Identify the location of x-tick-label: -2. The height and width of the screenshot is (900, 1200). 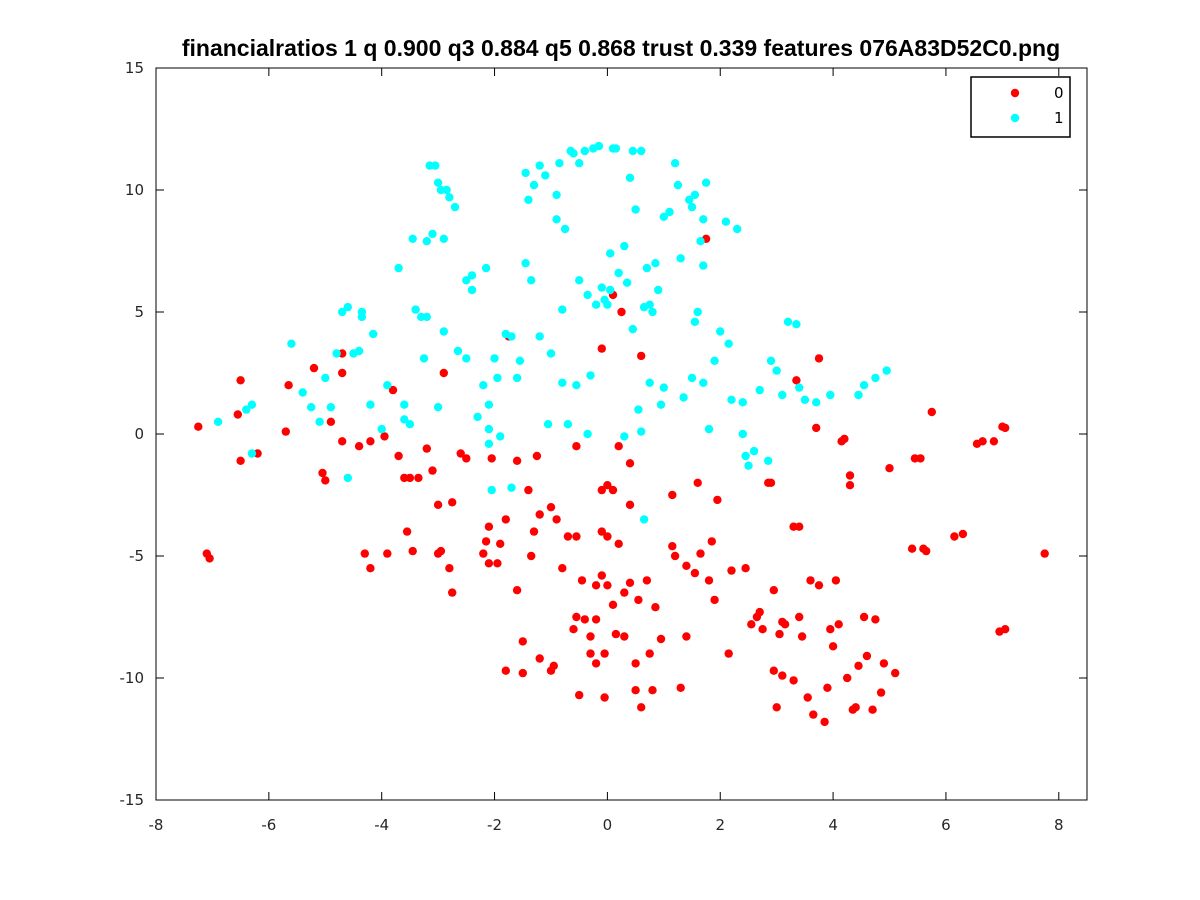
(494, 825).